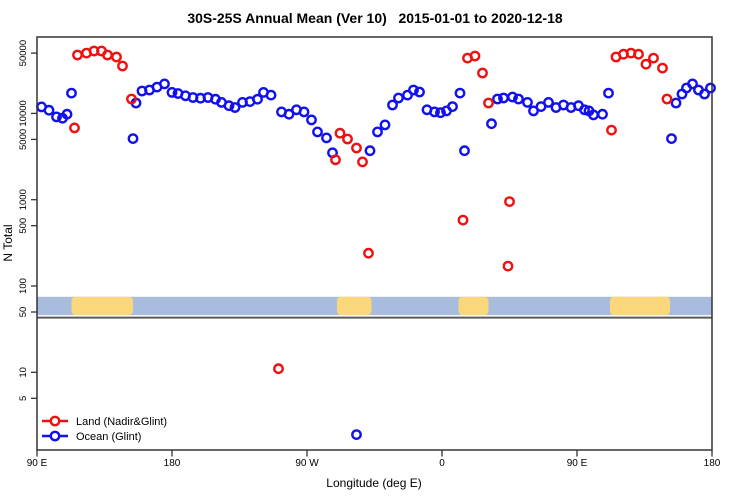 This screenshot has height=500, width=750. I want to click on y-tick-label: 5000, so click(23, 139).